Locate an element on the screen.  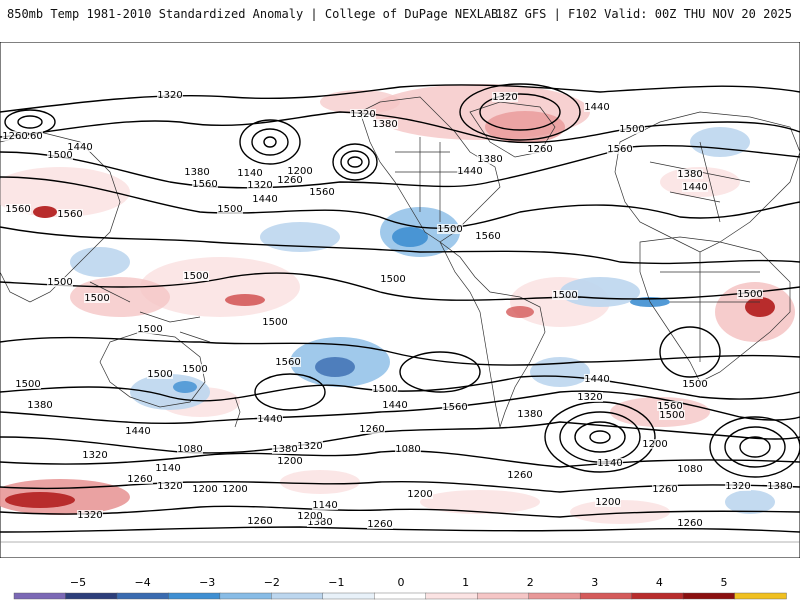
colorbar-tick-label: 1 is located at coordinates (465, 582).